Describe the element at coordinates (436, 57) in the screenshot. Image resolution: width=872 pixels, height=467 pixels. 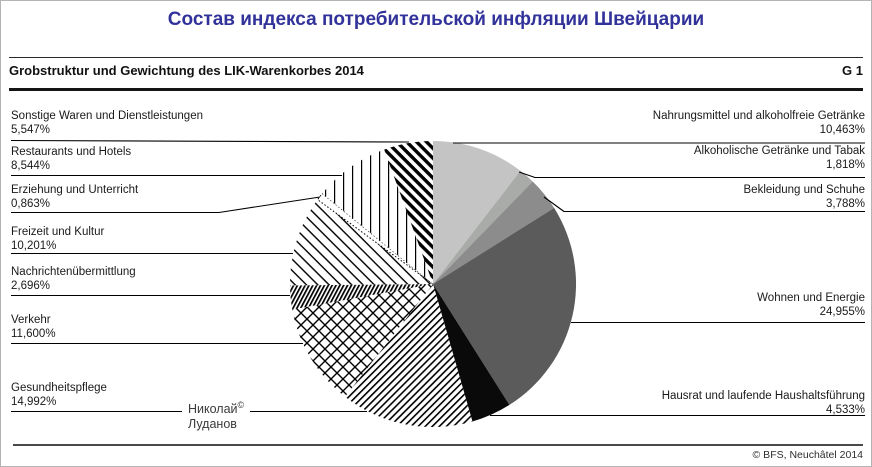
I see `header-top-rule` at that location.